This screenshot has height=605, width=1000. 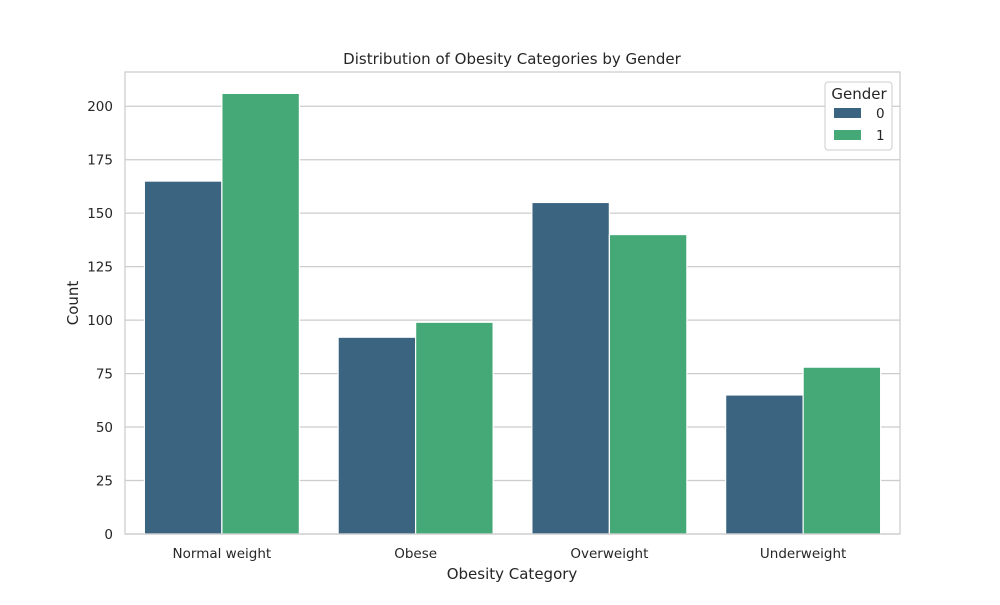 I want to click on x-tick-labels: Normal weight Obese Overweight Underweight, so click(x=510, y=554).